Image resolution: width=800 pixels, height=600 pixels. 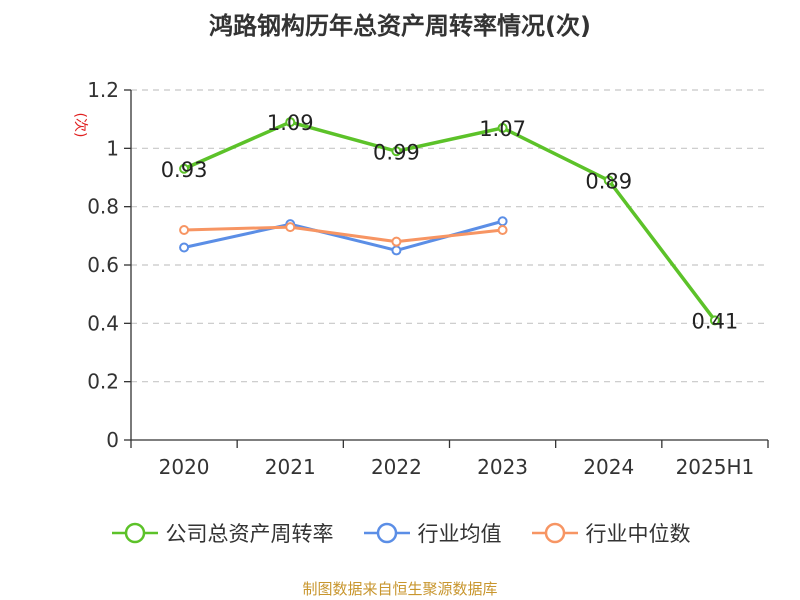 I want to click on x-tick-label: 2023, so click(x=502, y=467).